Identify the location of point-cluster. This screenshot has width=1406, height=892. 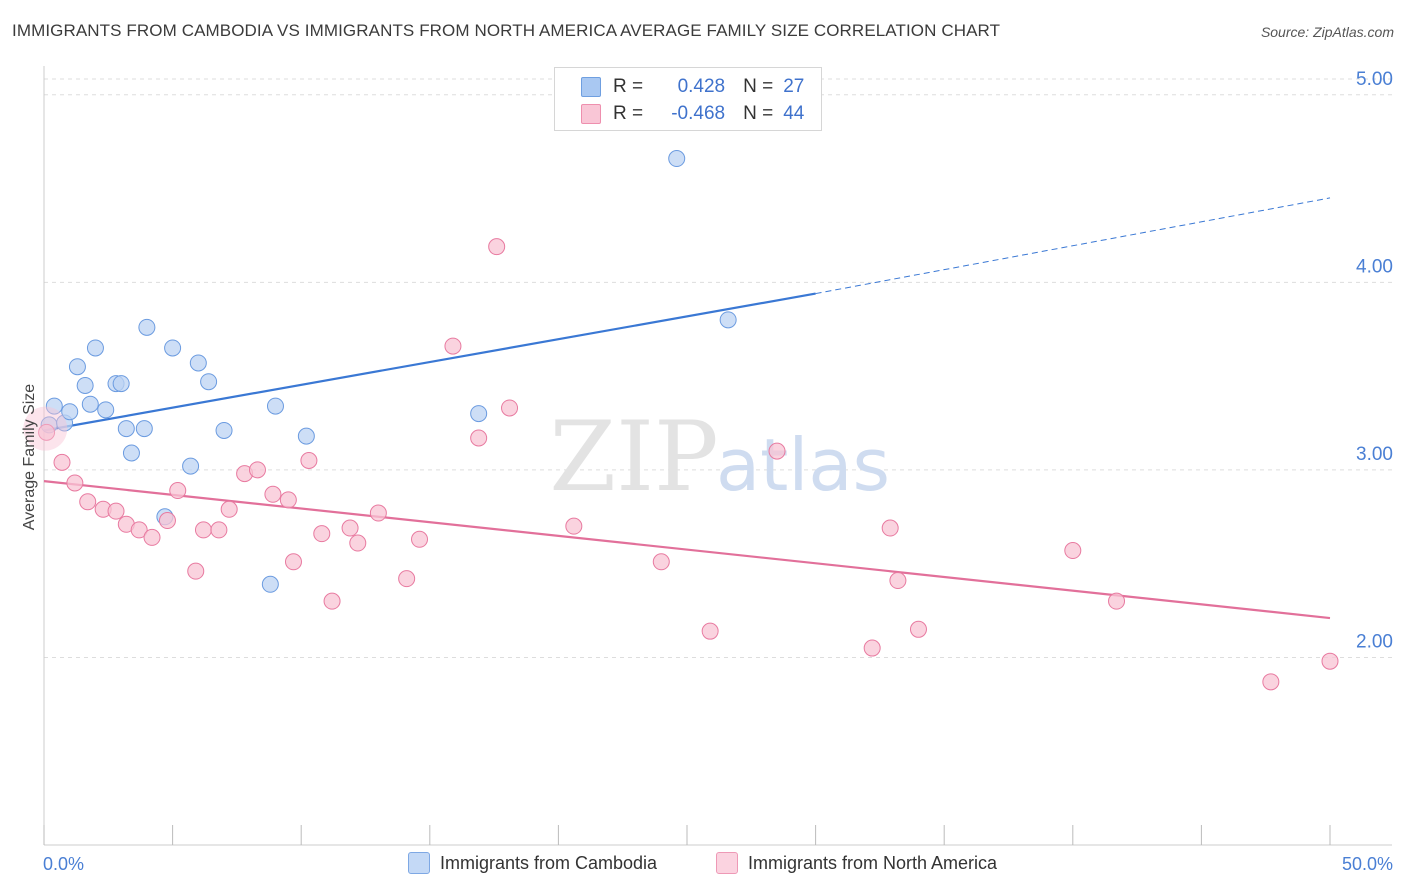
(45, 428).